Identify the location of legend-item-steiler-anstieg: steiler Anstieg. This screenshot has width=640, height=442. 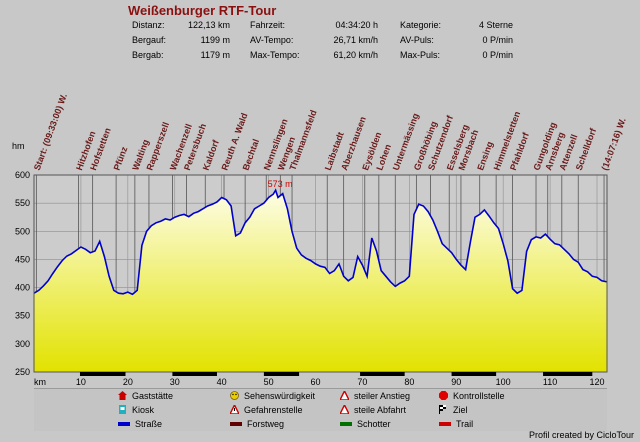
(374, 395).